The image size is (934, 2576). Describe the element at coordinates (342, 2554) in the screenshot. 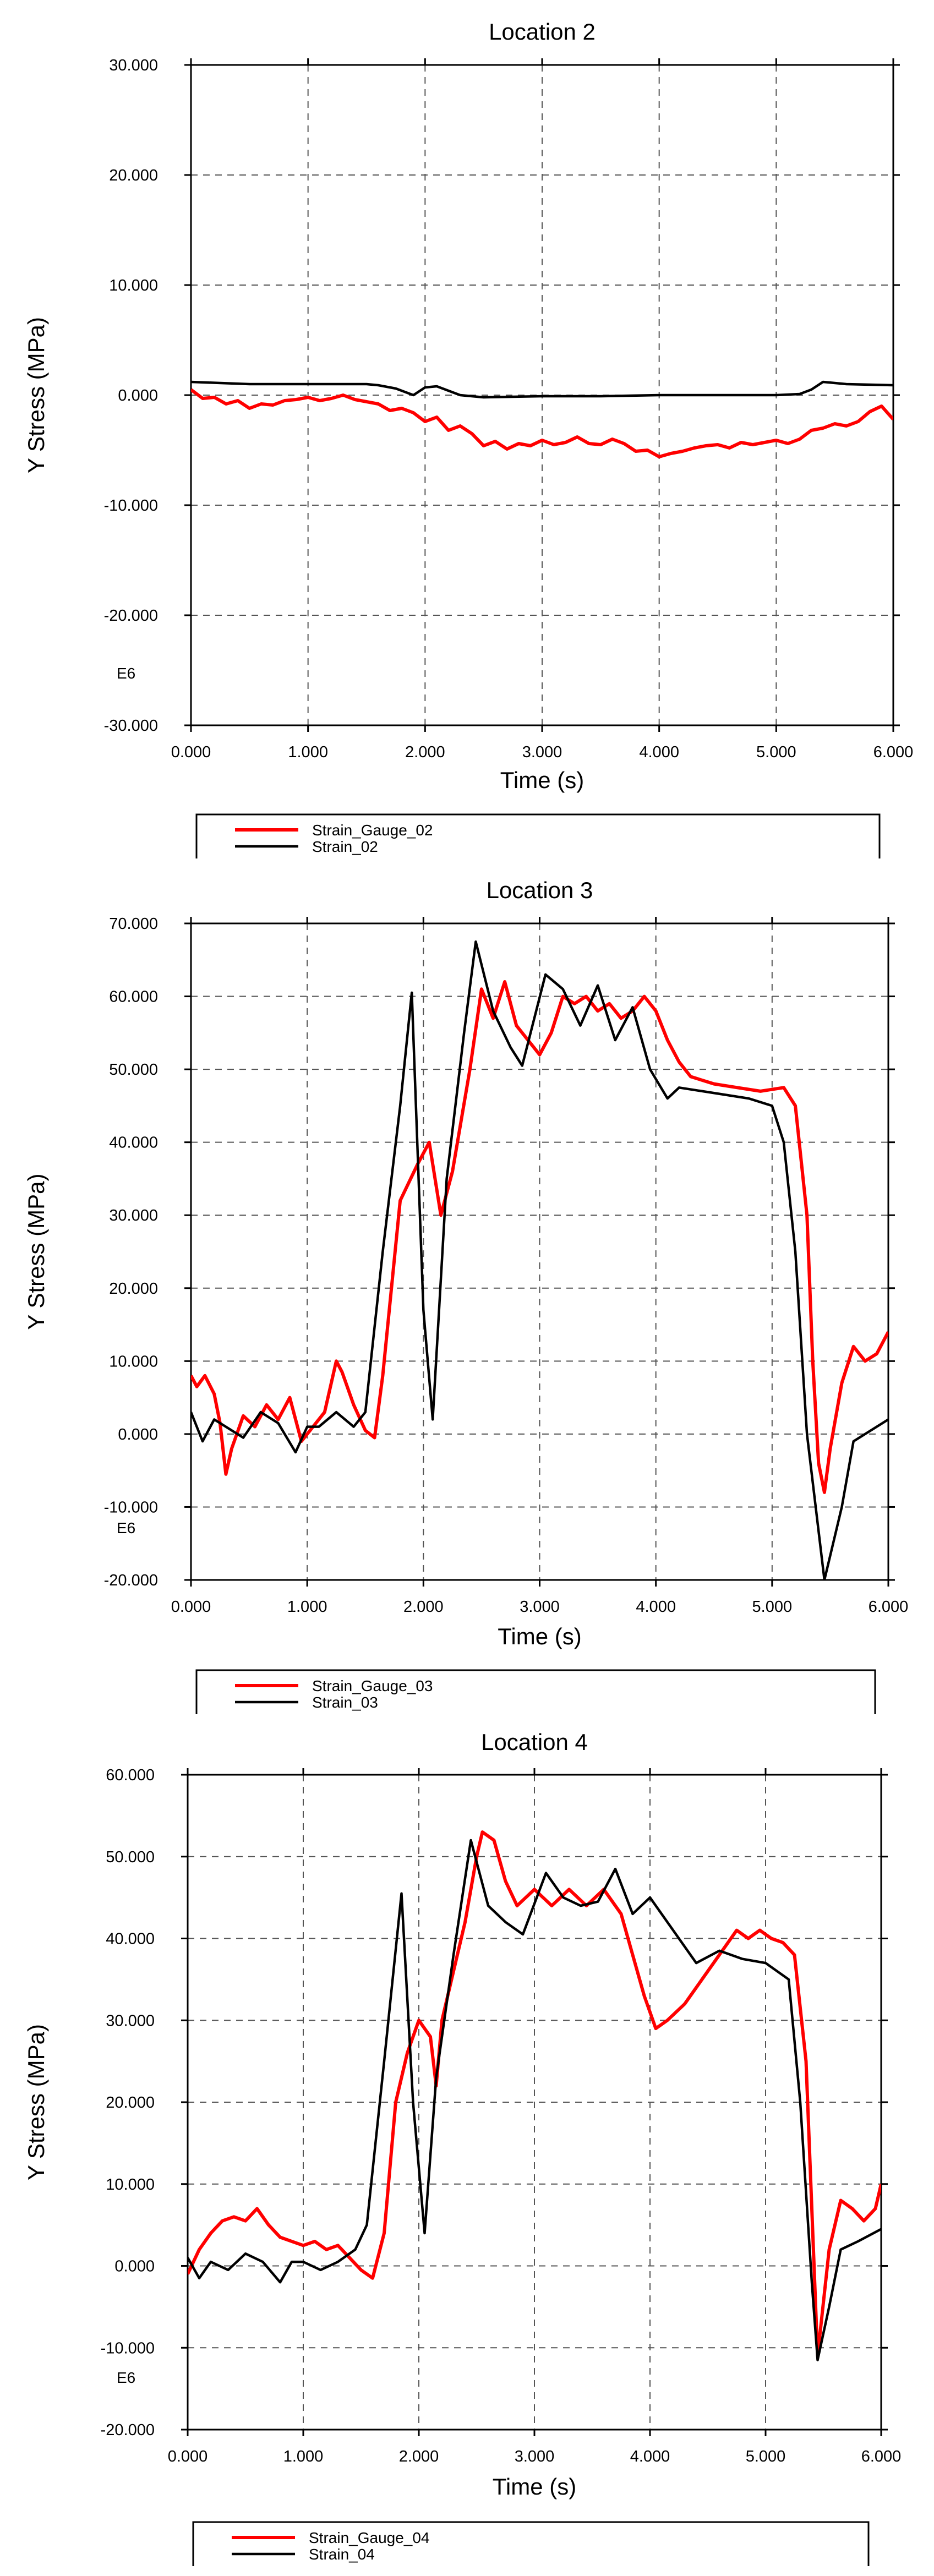

I see `legend-label: Strain_04` at that location.